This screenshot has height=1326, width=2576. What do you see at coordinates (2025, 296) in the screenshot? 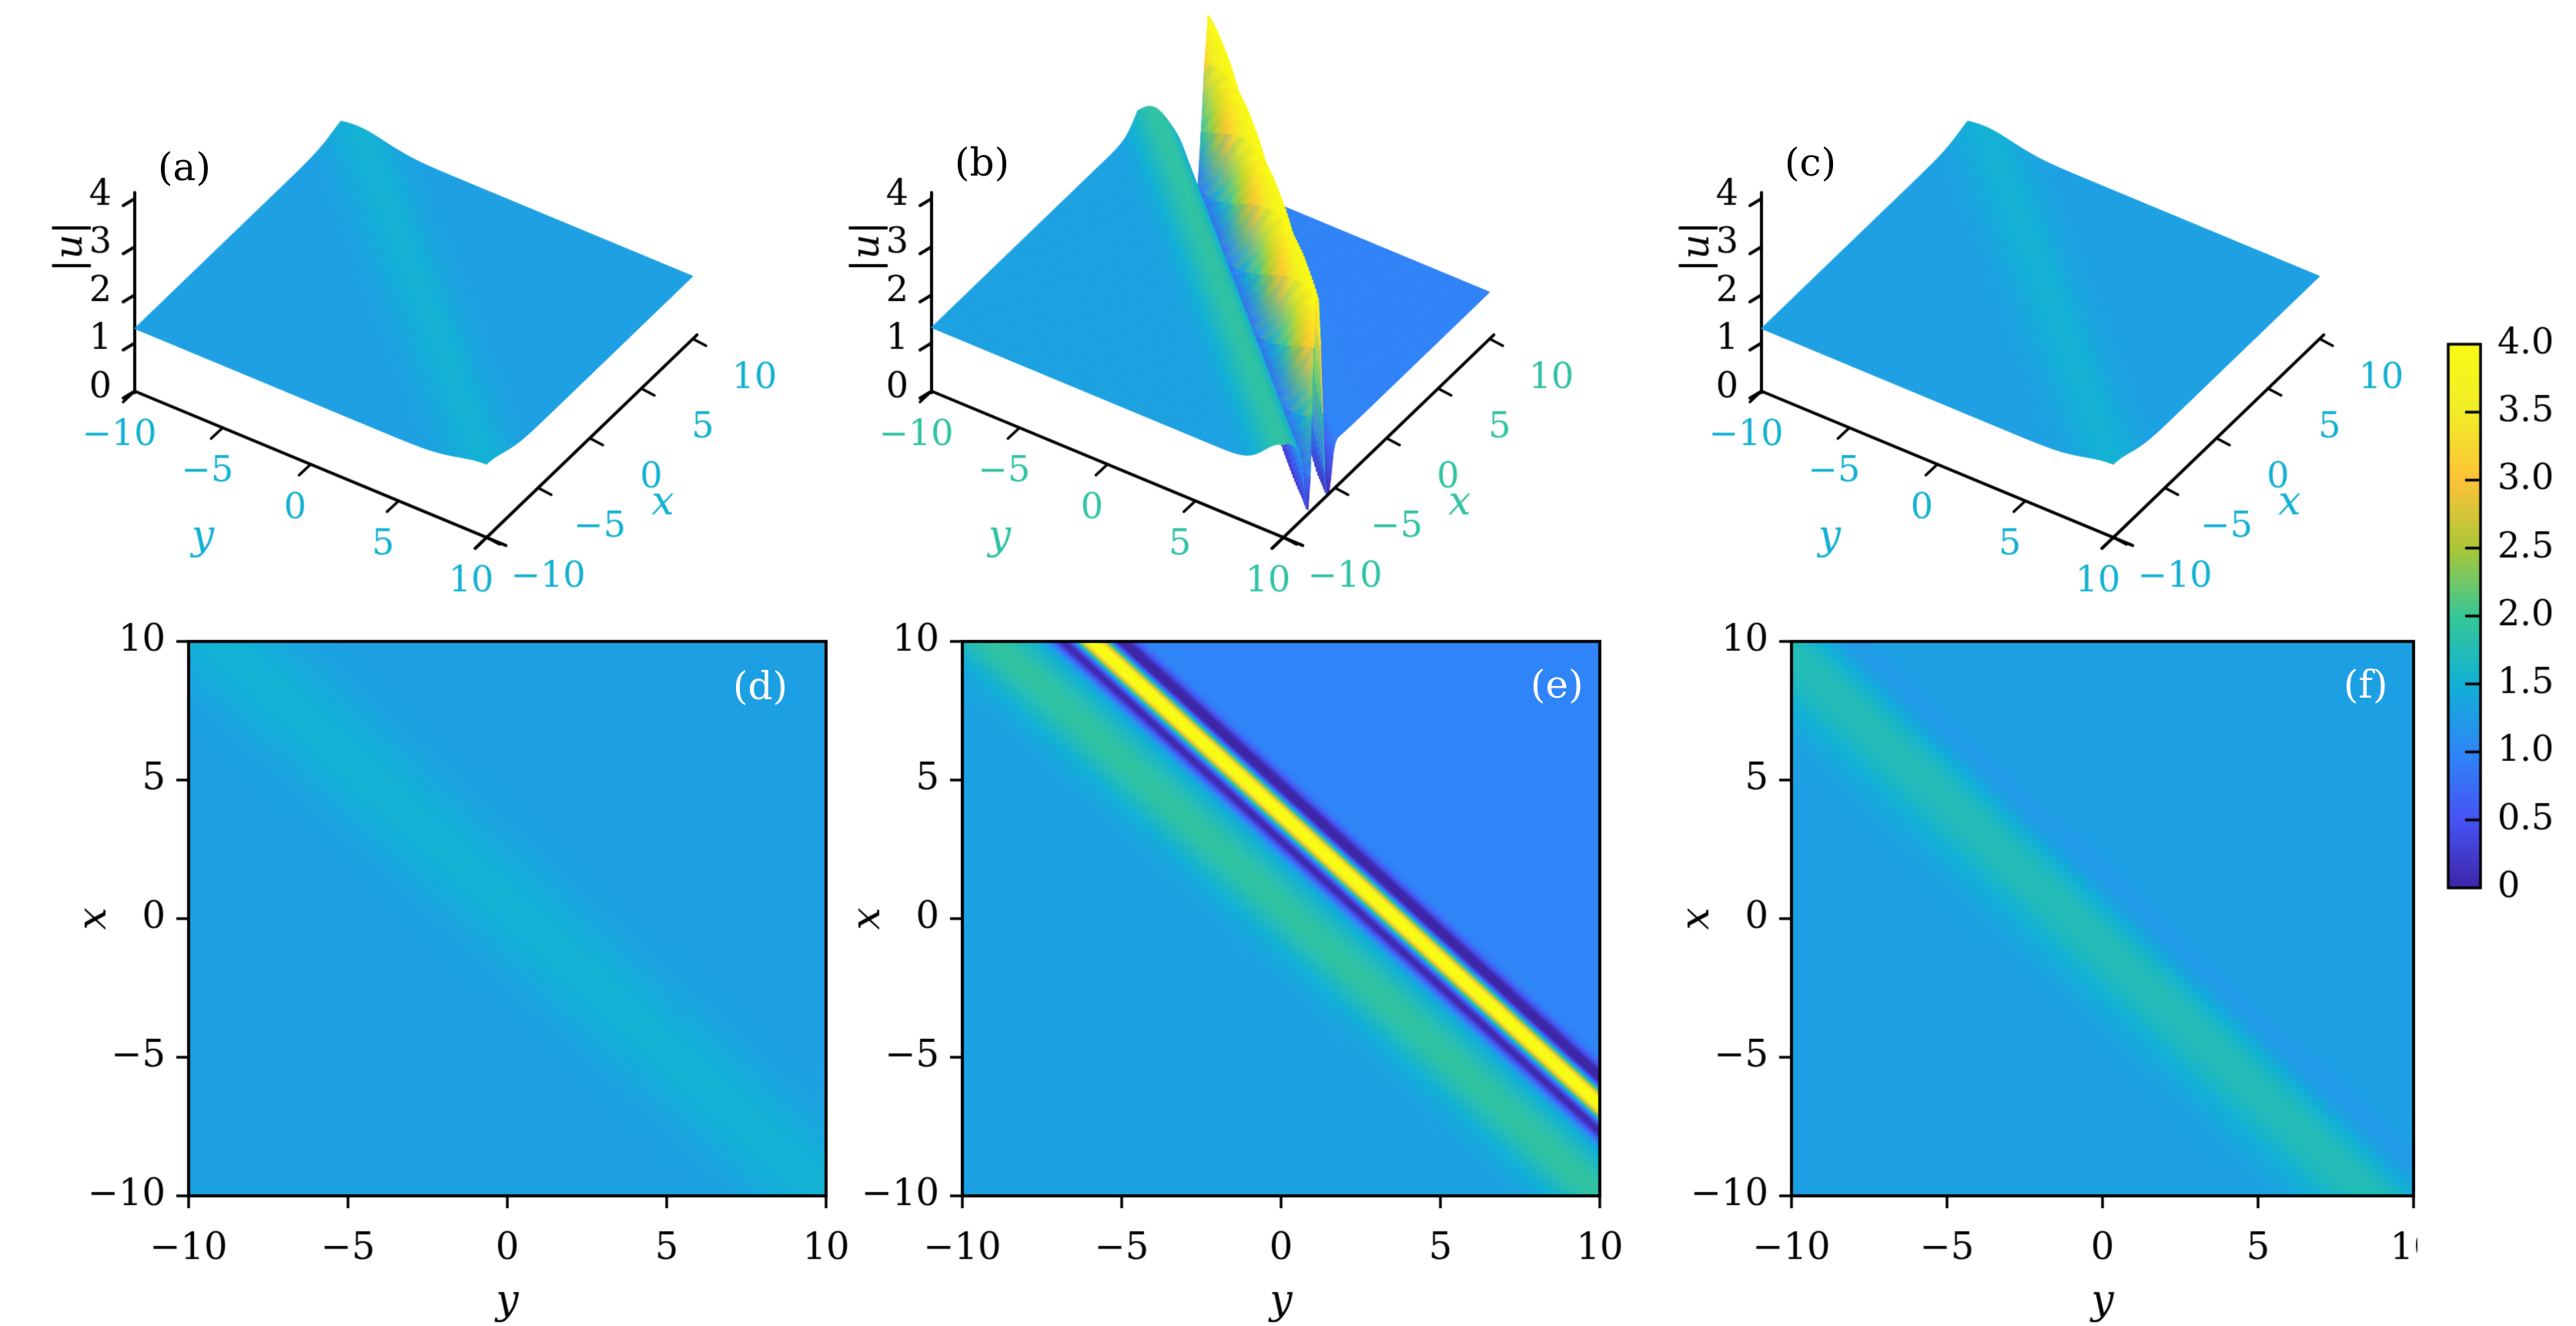
I see `surface-plot-c` at bounding box center [2025, 296].